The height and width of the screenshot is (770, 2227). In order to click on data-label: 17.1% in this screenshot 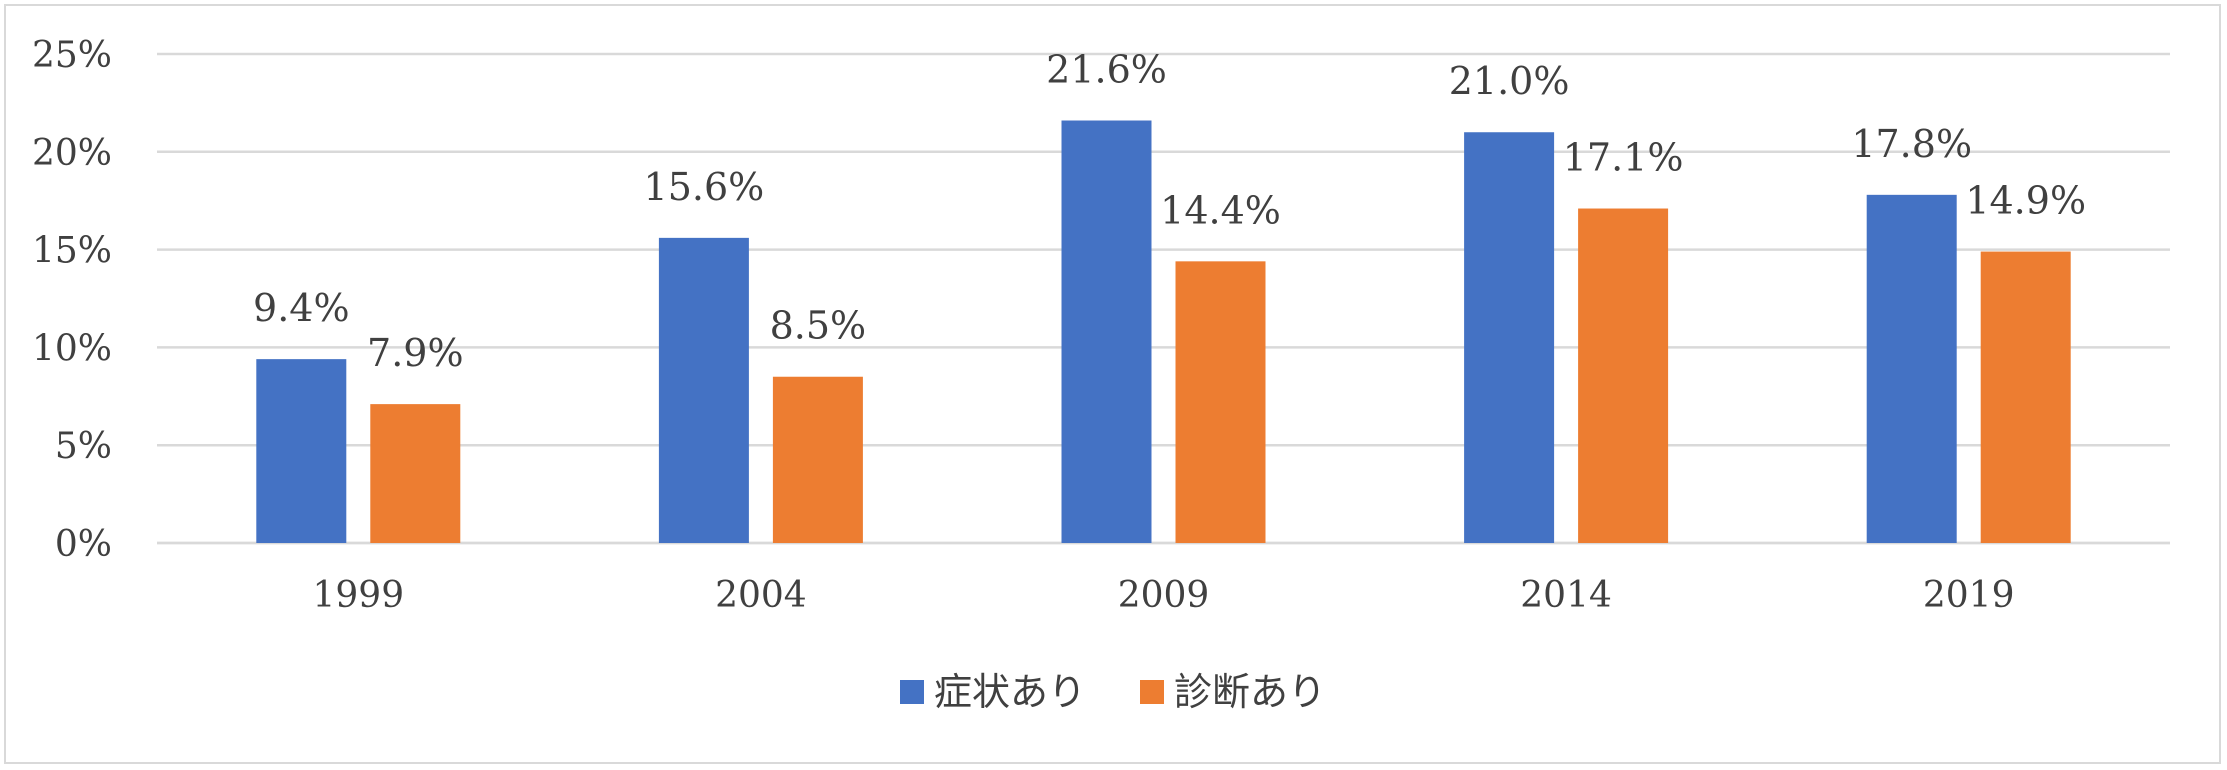, I will do `click(1623, 158)`.